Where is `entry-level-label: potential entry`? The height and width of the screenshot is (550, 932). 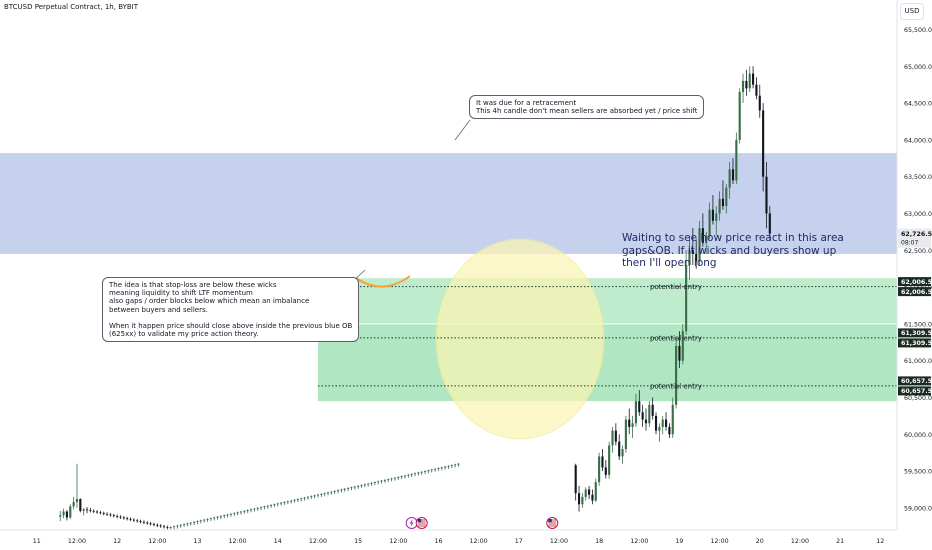
entry-level-label: potential entry is located at coordinates (676, 386).